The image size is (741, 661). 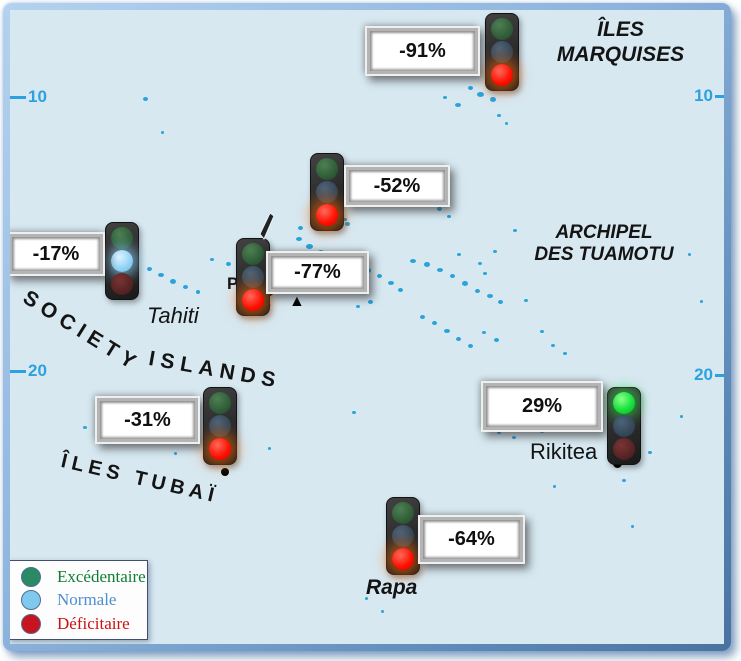 I want to click on legend-label: Déficitaire, so click(x=93, y=623).